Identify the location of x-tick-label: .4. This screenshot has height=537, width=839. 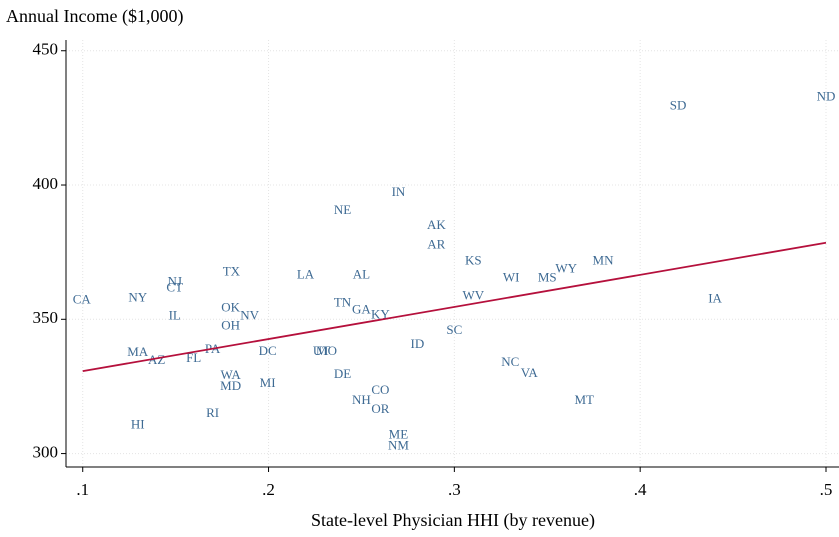
(640, 489).